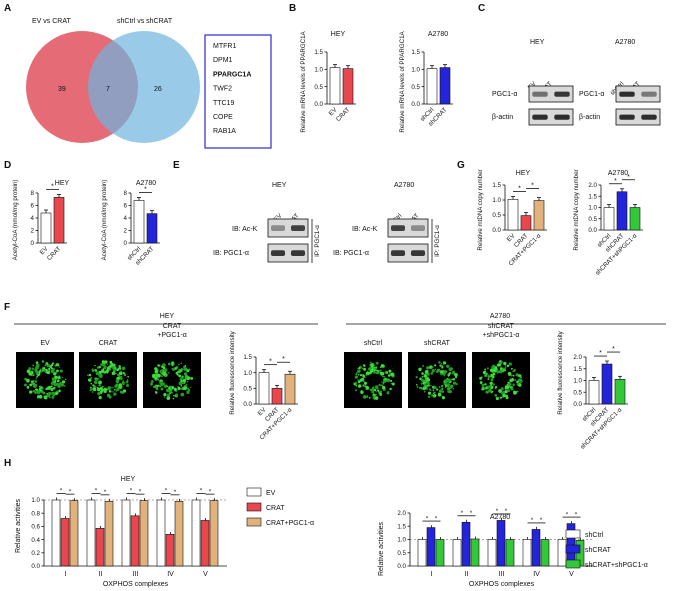 This screenshot has height=591, width=685. I want to click on legend-swatch, so click(573, 534).